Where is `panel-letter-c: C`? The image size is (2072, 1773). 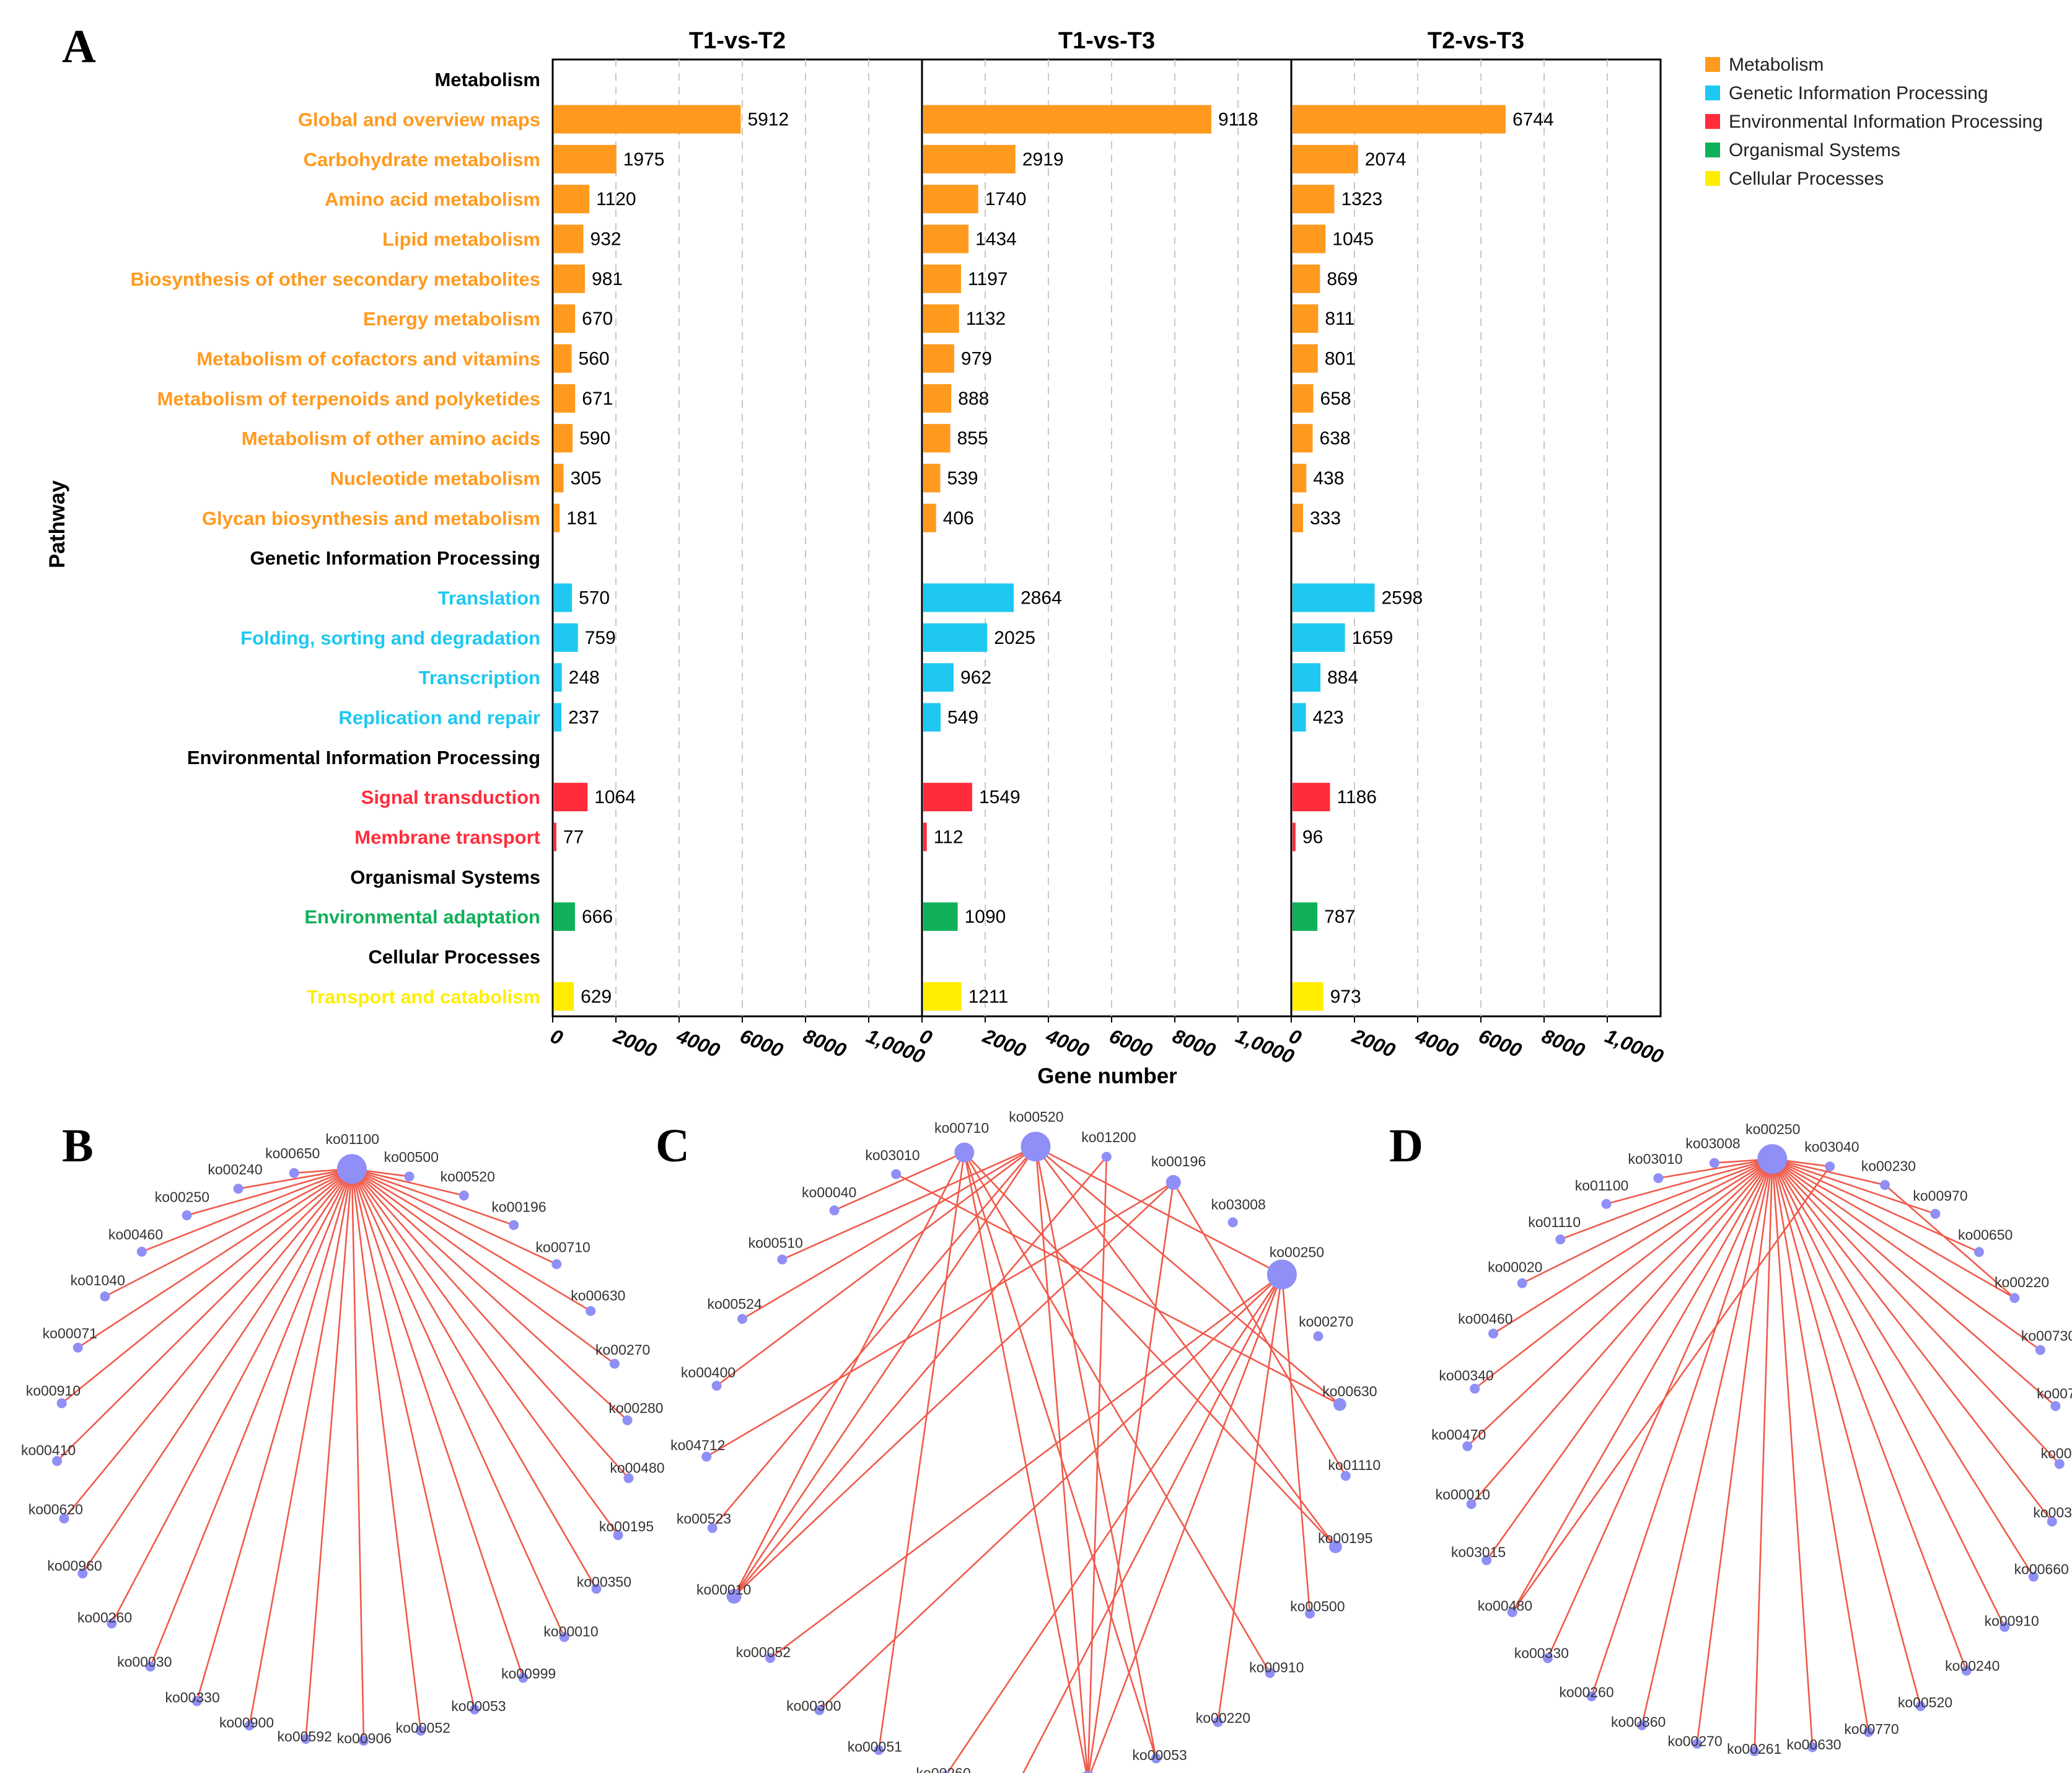
panel-letter-c: C is located at coordinates (673, 1146).